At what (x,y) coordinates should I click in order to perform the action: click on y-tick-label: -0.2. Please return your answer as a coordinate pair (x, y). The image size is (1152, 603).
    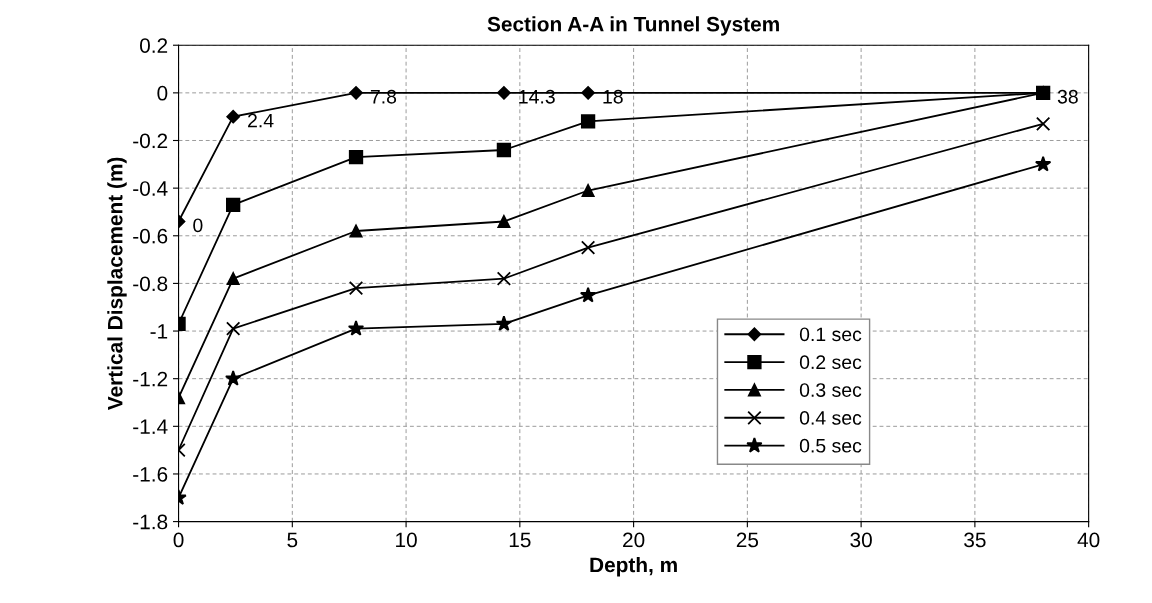
    Looking at the image, I should click on (150, 141).